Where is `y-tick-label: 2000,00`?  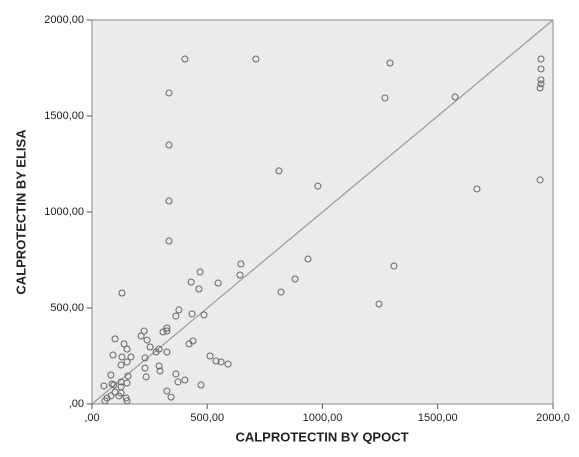
y-tick-label: 2000,00 is located at coordinates (64, 20).